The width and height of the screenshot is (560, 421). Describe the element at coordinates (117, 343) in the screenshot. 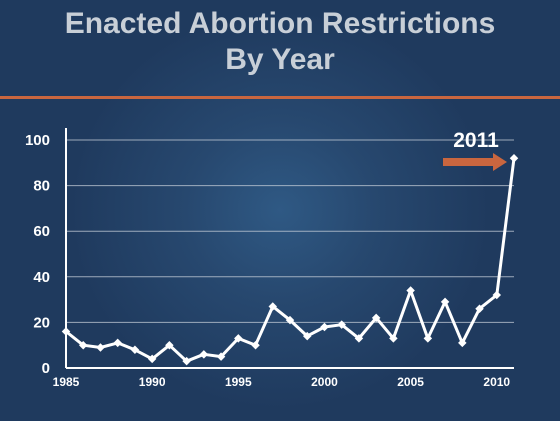

I see `data-point-1988` at that location.